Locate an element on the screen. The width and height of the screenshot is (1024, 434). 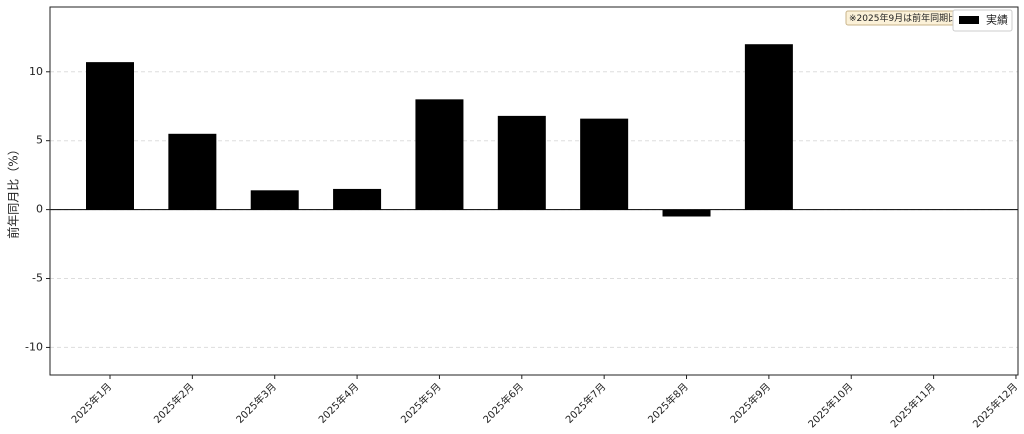
x-tick-label: 2025年11月 is located at coordinates (913, 405).